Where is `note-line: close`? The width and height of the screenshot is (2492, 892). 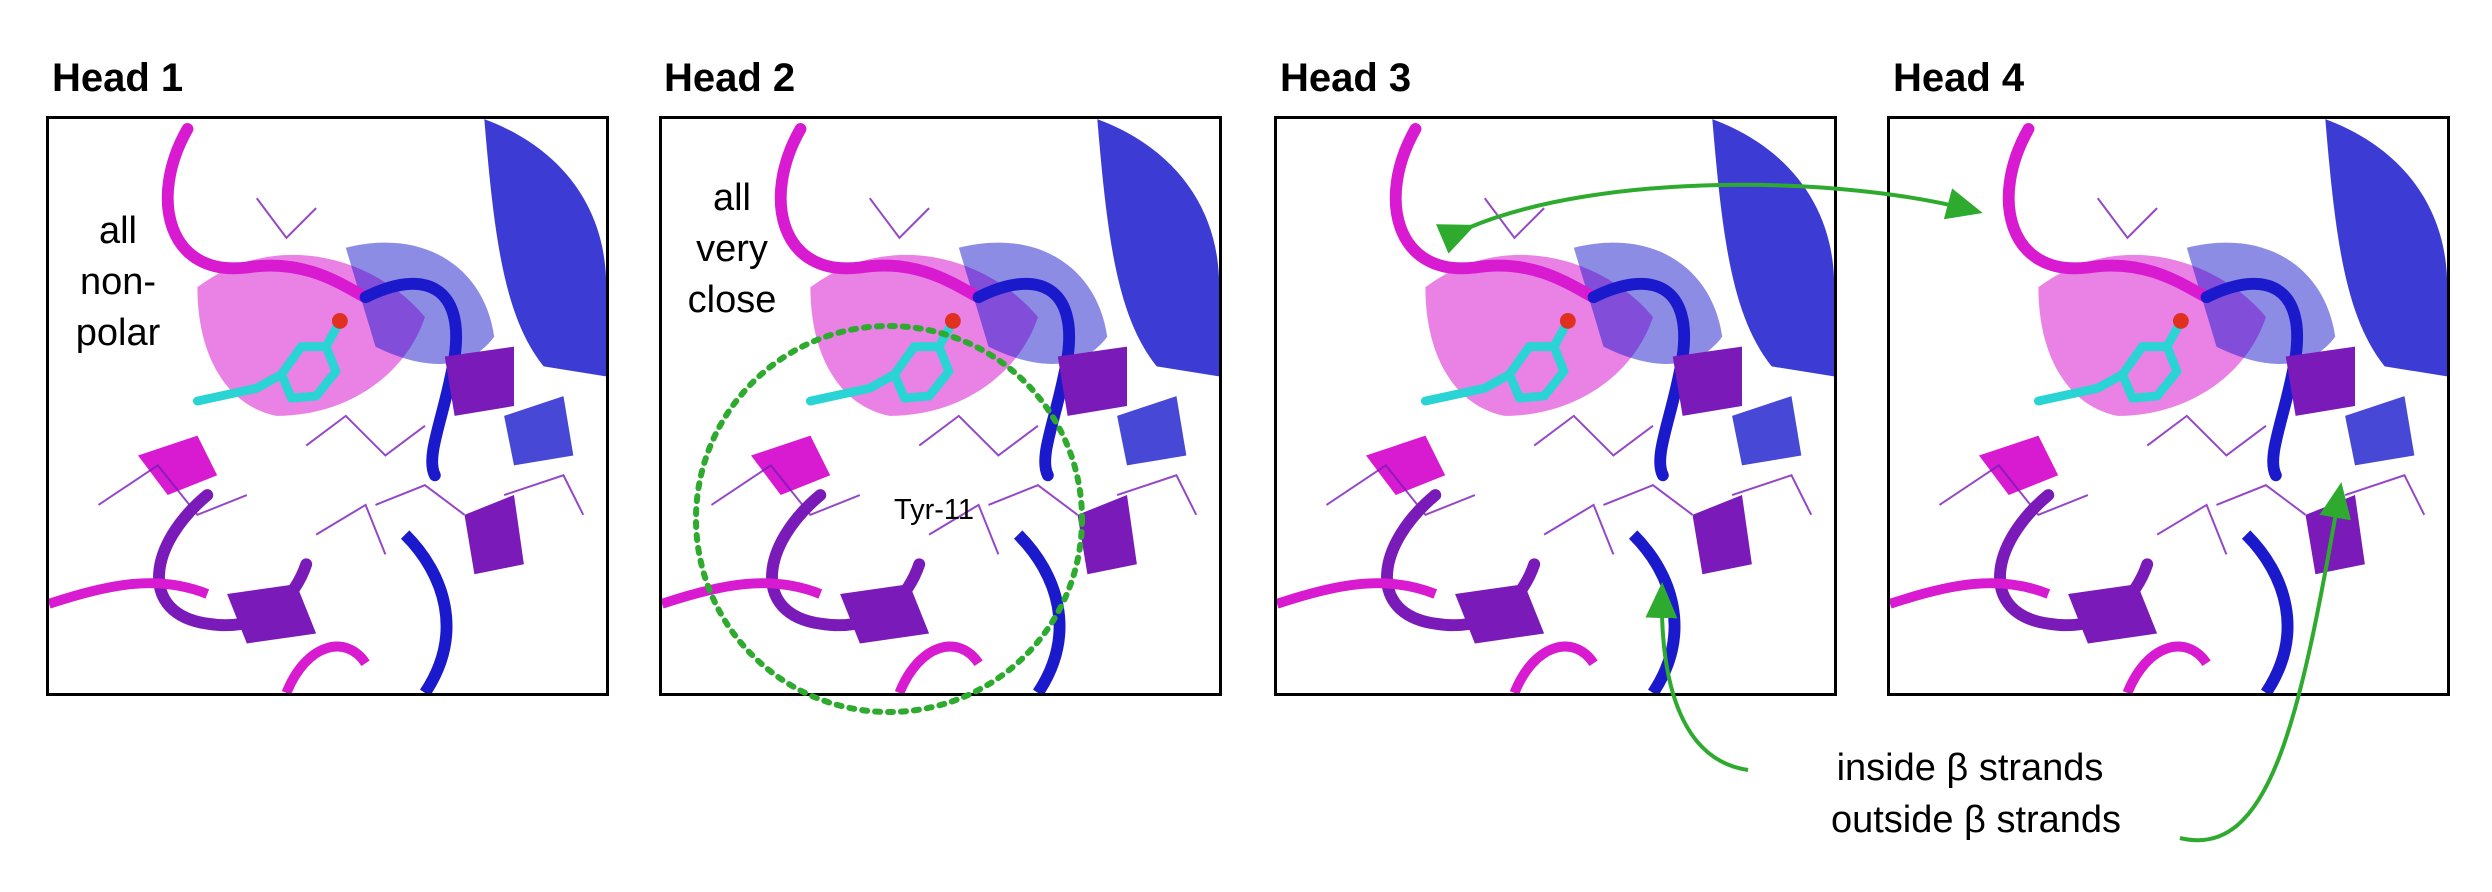
note-line: close is located at coordinates (732, 300).